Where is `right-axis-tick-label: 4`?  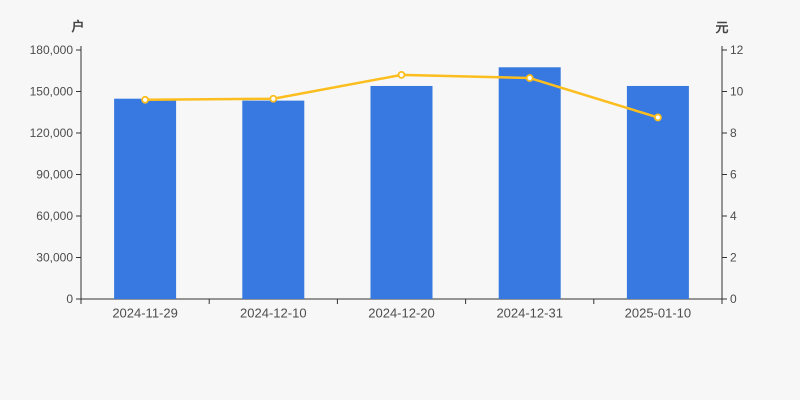
right-axis-tick-label: 4 is located at coordinates (733, 216).